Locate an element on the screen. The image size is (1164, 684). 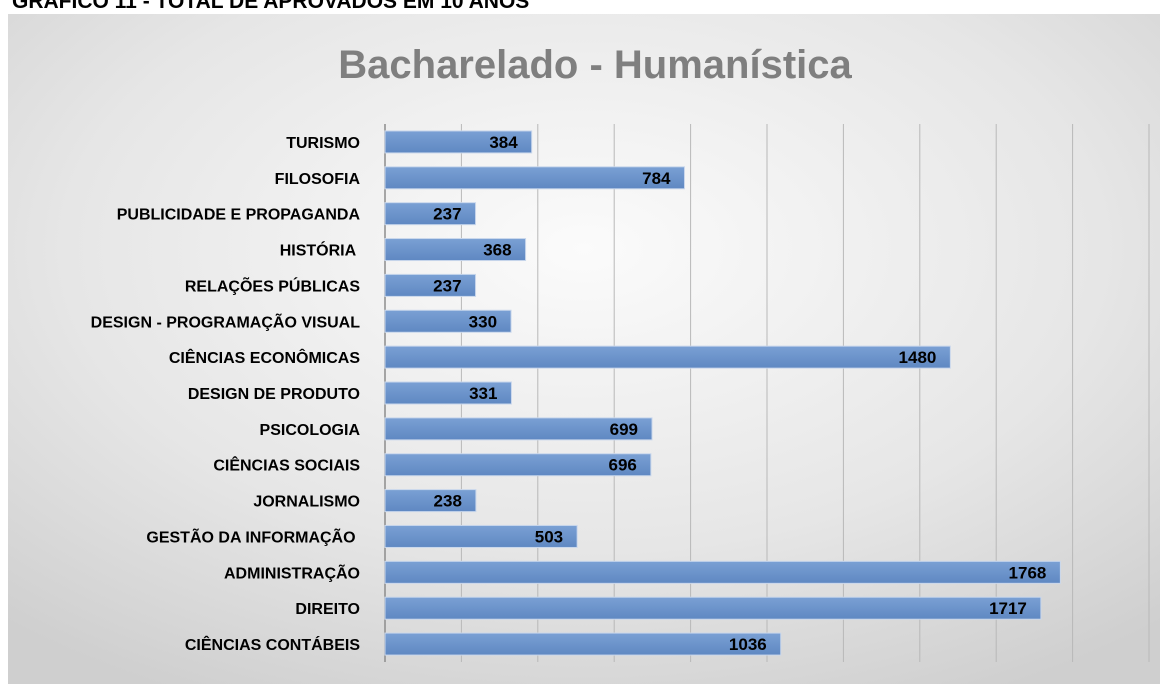
y-tick-label: JORNALISMO is located at coordinates (306, 502).